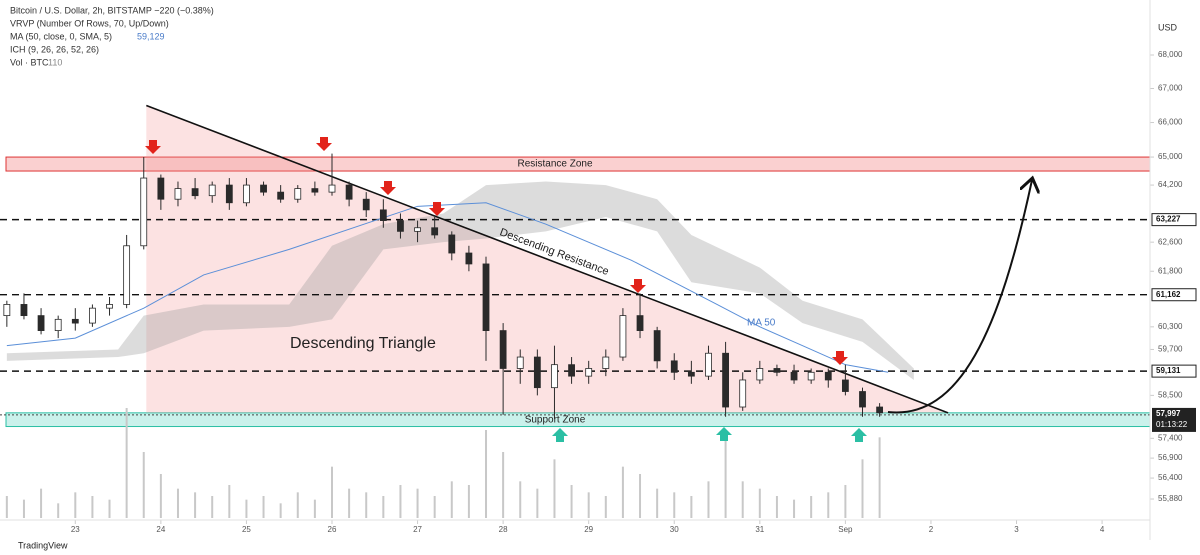 The height and width of the screenshot is (555, 1200). I want to click on pattern-label: Descending Triangle, so click(363, 343).